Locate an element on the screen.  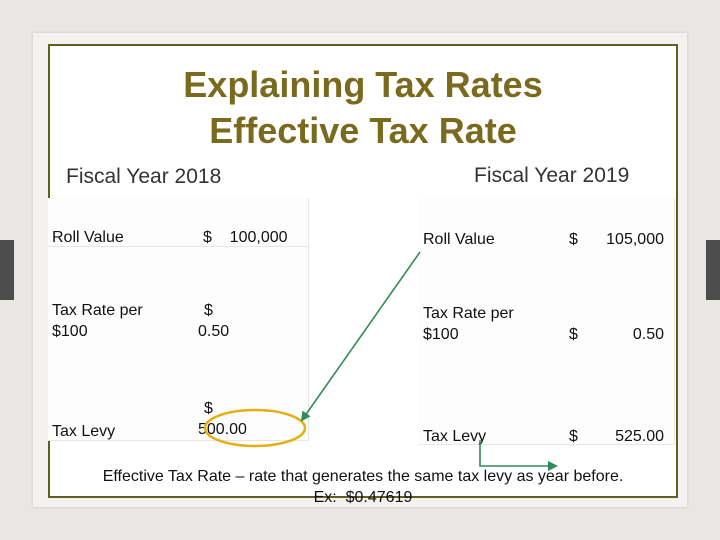
fy2018-tax-levy-currency: $ is located at coordinates (208, 408).